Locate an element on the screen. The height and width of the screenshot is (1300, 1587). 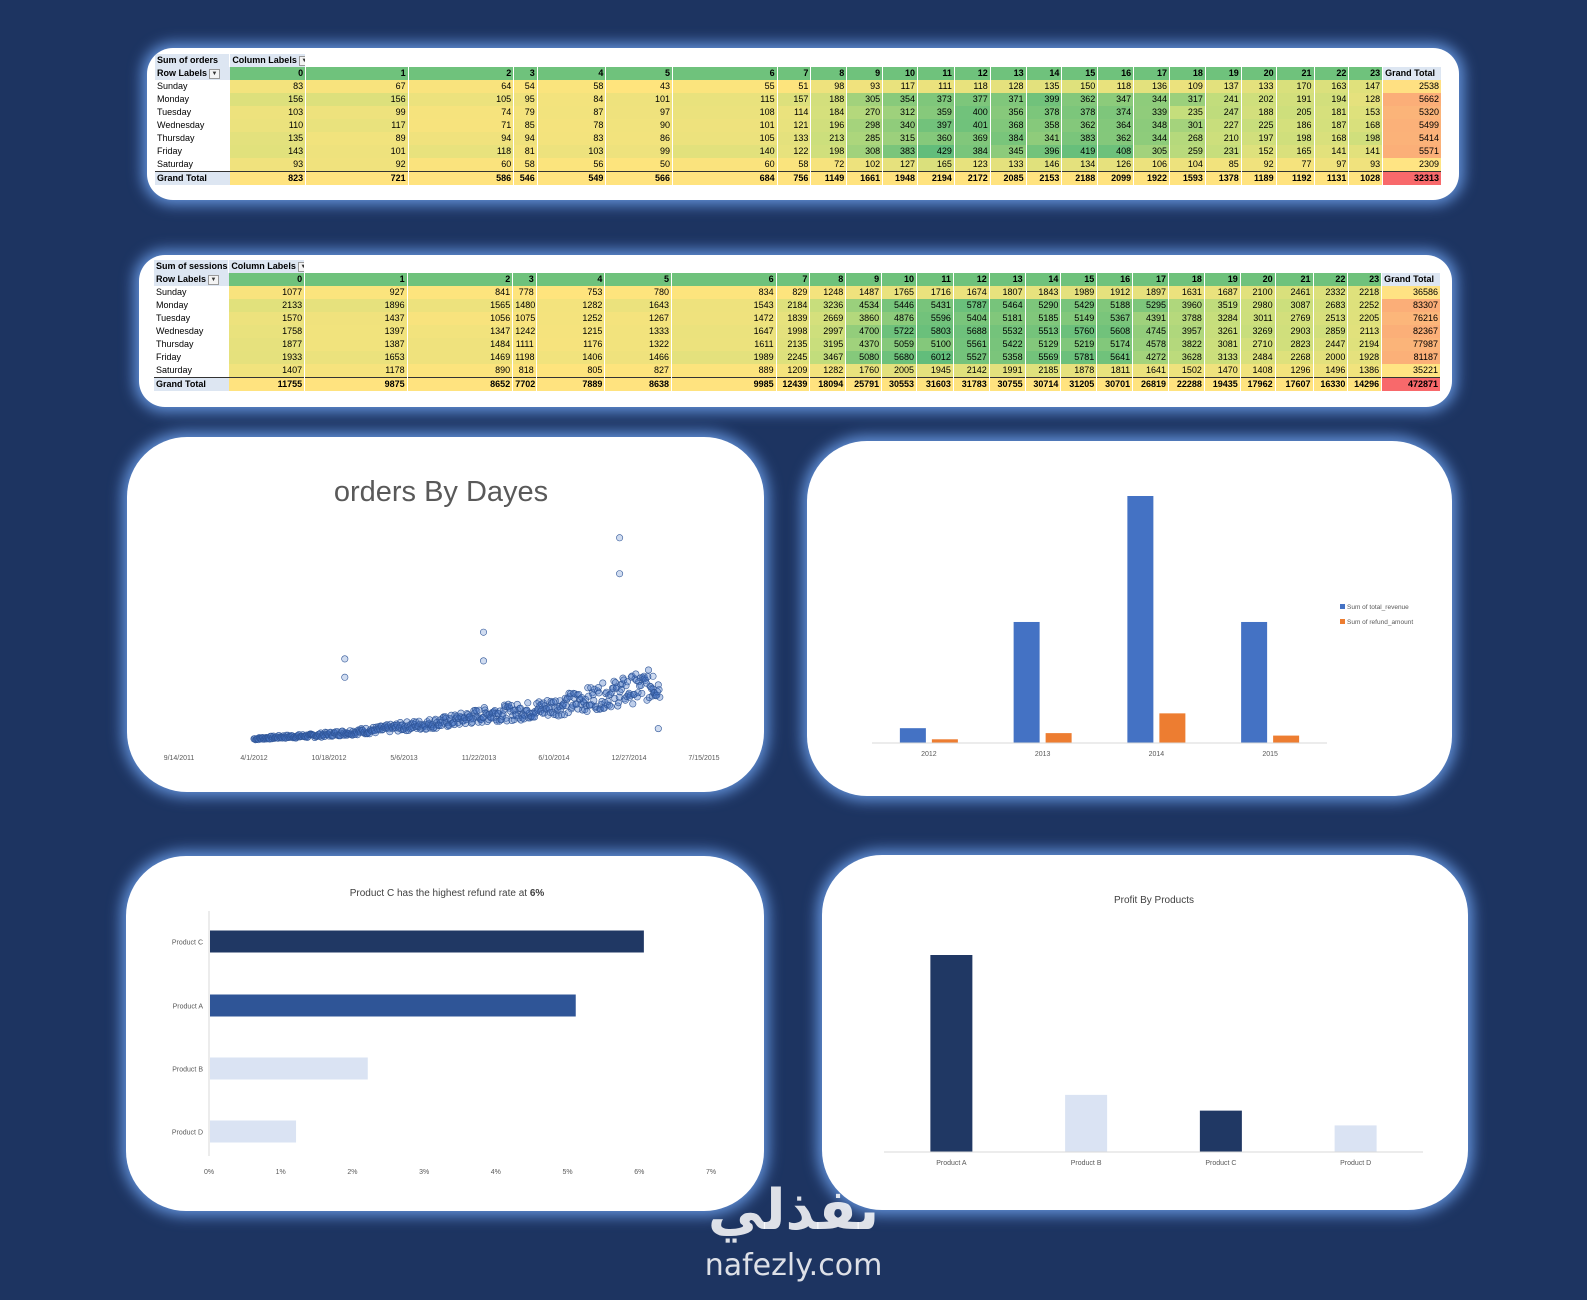
table-cell: 3788 is located at coordinates (1186, 318).